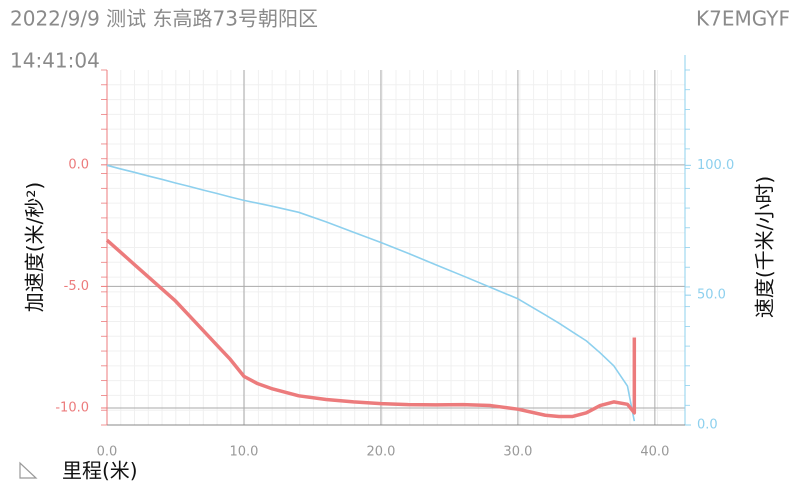  Describe the element at coordinates (55, 61) in the screenshot. I see `header-time: 14:41:04` at that location.